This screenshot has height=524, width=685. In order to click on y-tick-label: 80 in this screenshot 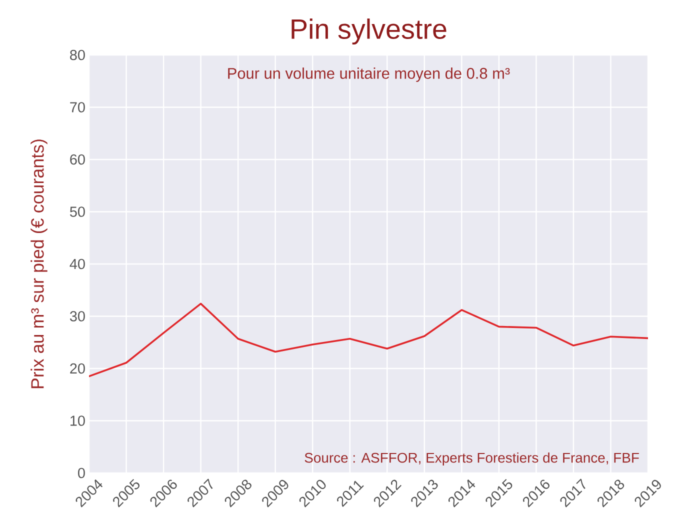, I will do `click(77, 55)`.